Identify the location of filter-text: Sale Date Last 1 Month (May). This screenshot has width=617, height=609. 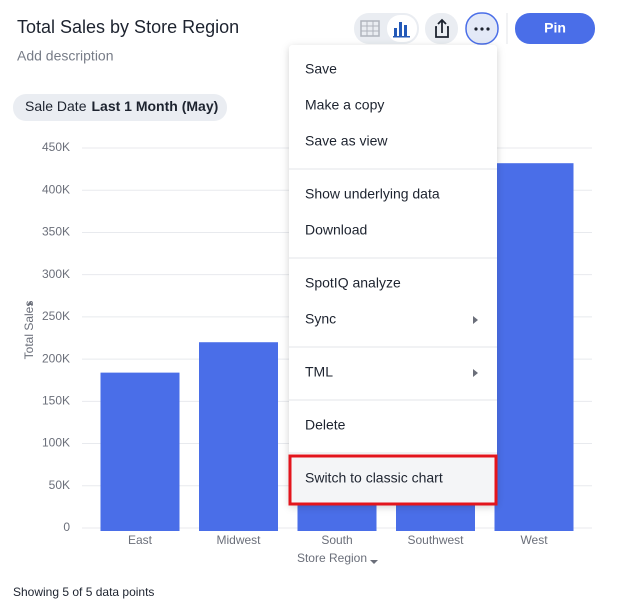
(121, 106).